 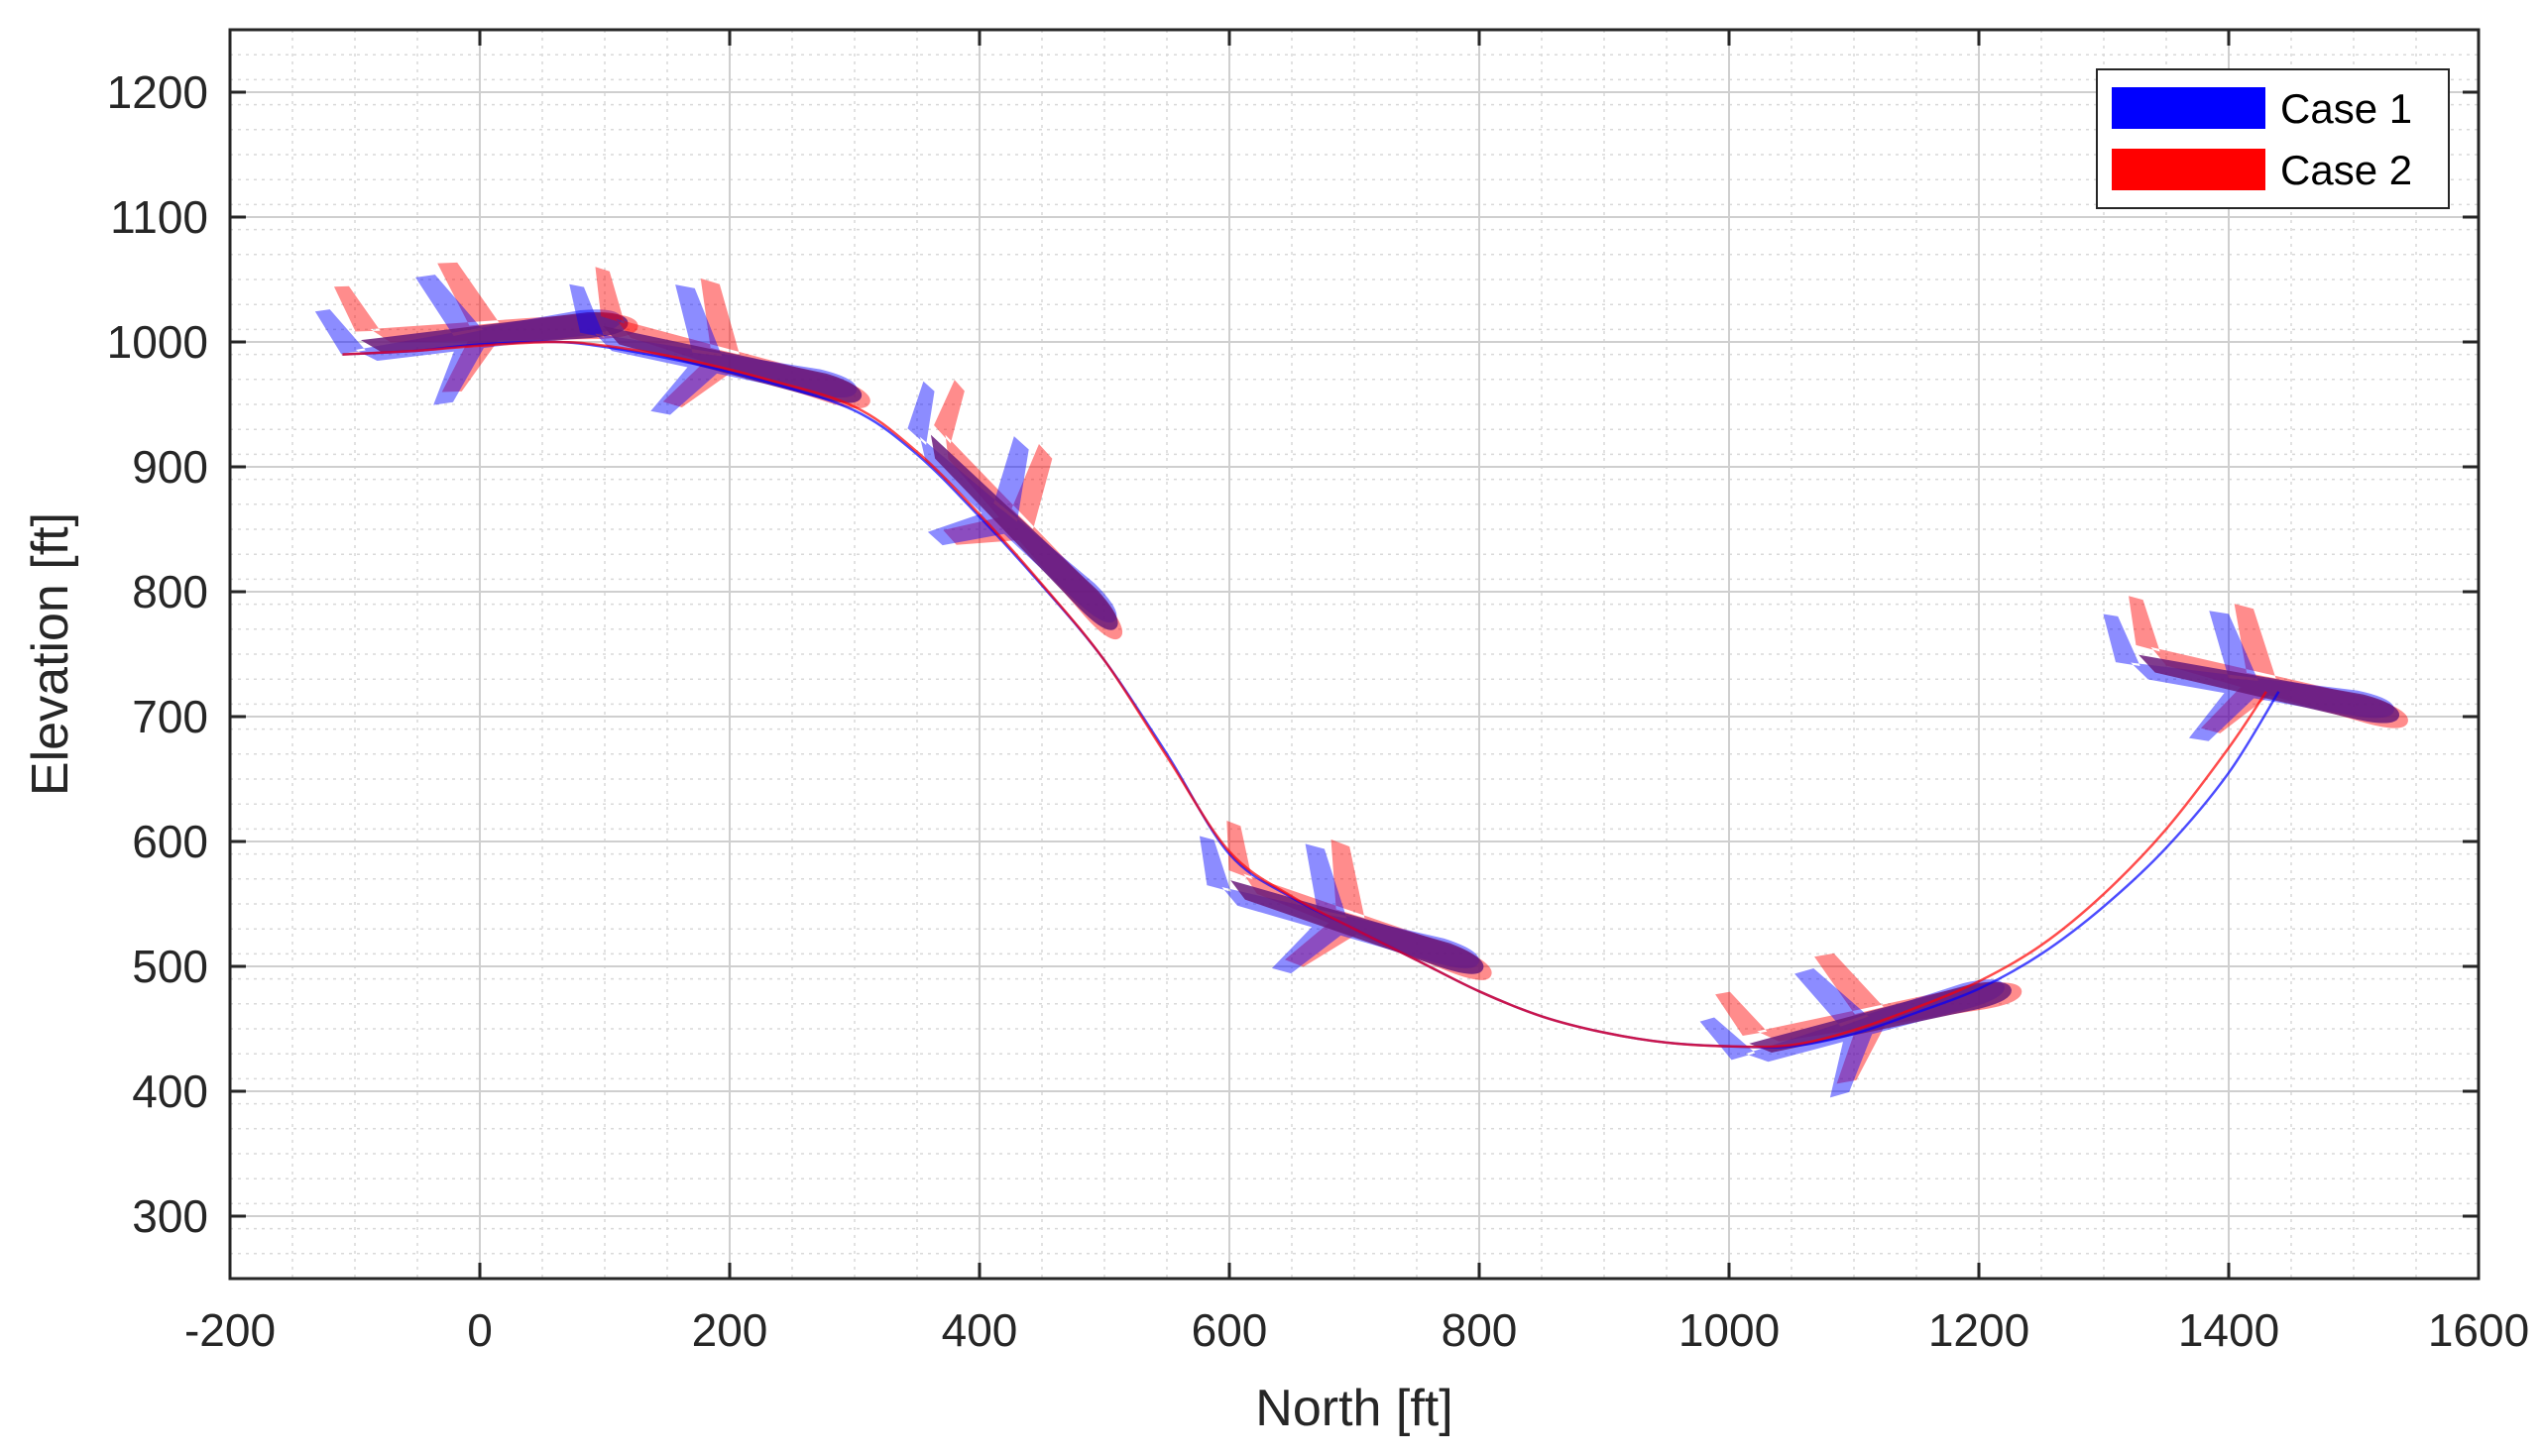 I want to click on y-tick-label: 700, so click(x=170, y=716).